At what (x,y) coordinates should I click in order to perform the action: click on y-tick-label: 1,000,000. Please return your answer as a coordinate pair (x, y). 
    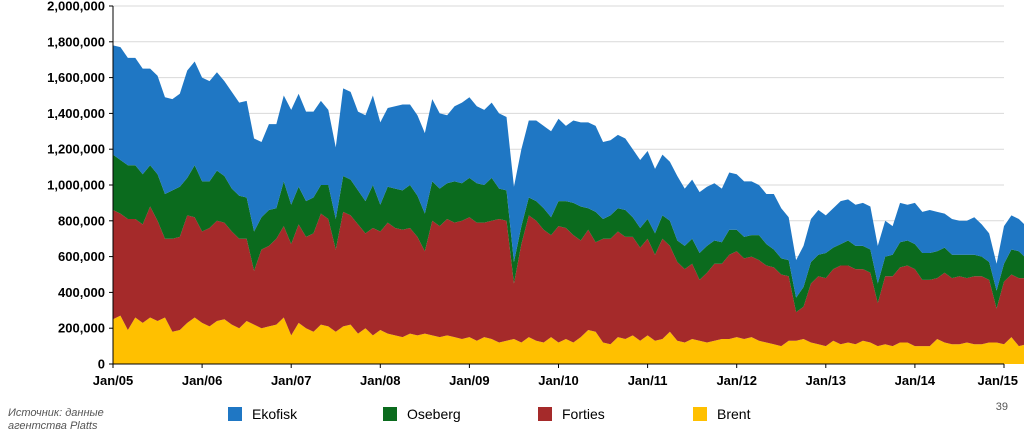
    Looking at the image, I should click on (76, 185).